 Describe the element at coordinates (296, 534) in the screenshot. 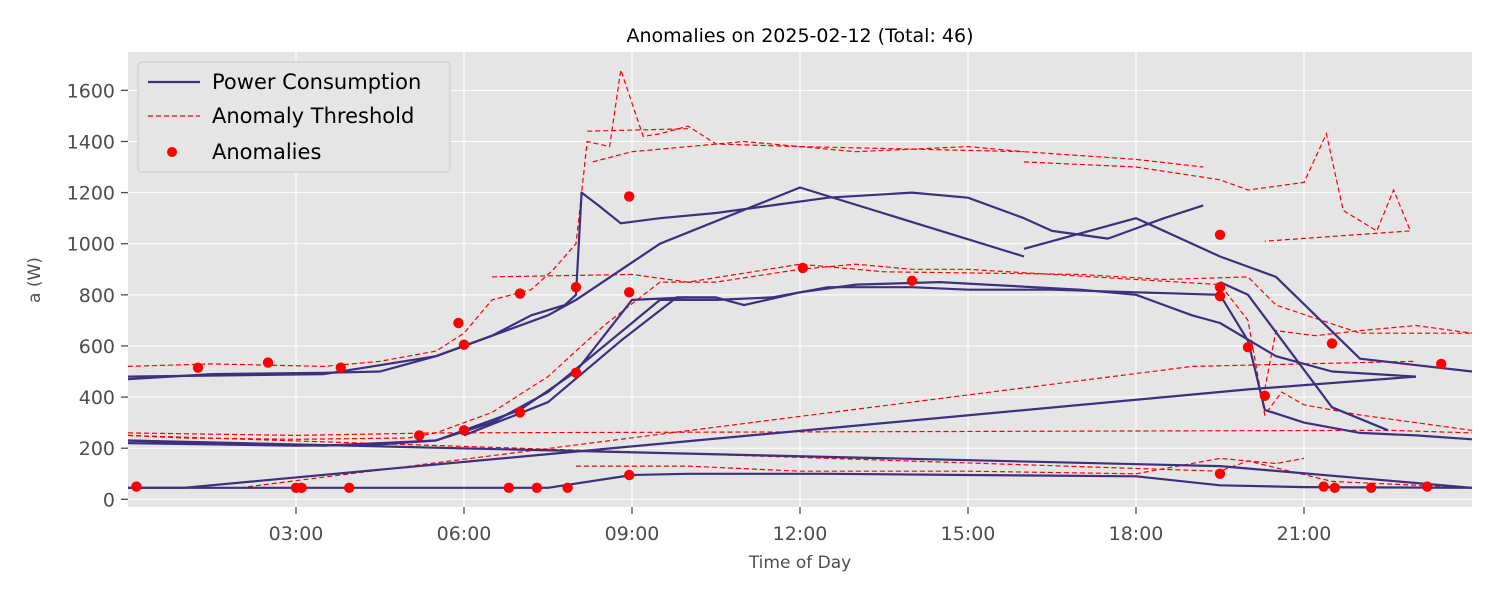

I see `x-tick-label: 03:00` at that location.